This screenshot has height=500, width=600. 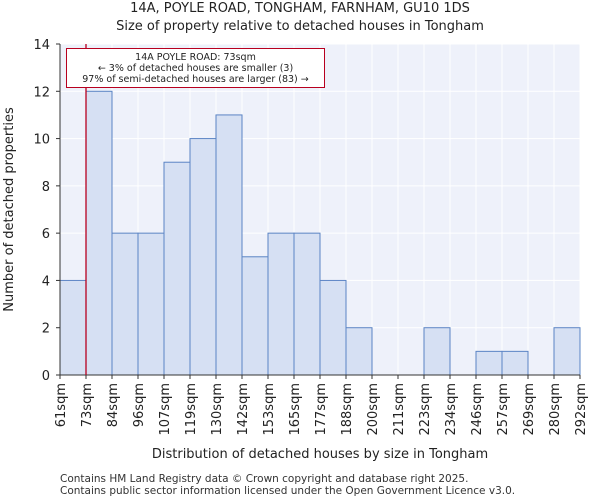 What do you see at coordinates (113, 405) in the screenshot?
I see `x-tick-label: 84sqm` at bounding box center [113, 405].